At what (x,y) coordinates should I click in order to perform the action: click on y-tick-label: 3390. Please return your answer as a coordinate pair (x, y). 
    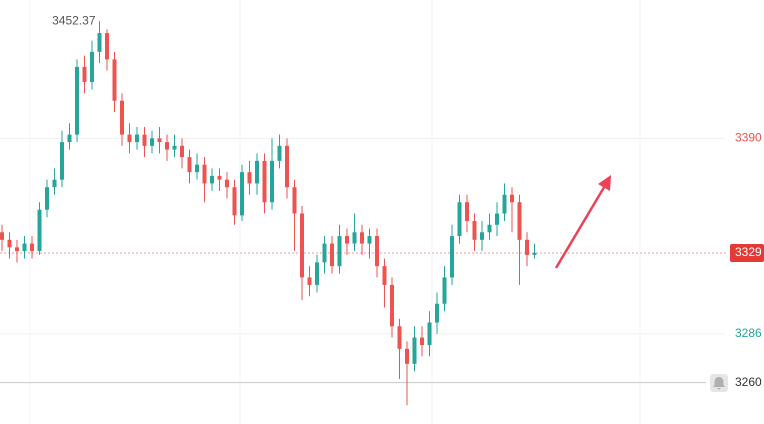
    Looking at the image, I should click on (748, 137).